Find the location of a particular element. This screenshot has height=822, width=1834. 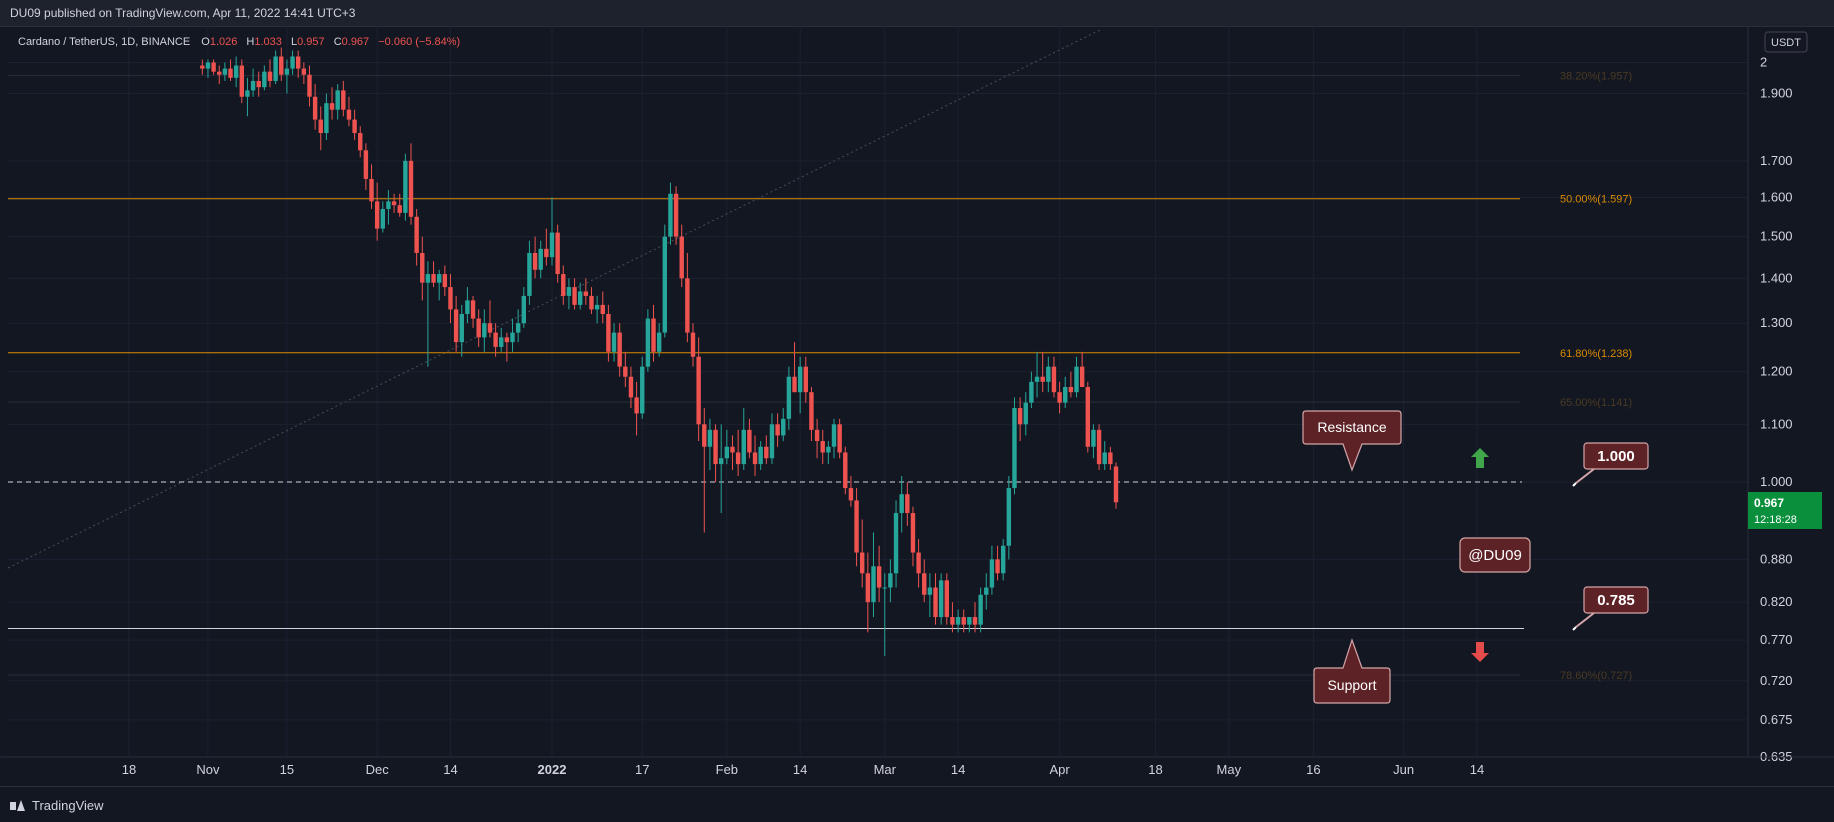

support-callout: Support is located at coordinates (1352, 671).